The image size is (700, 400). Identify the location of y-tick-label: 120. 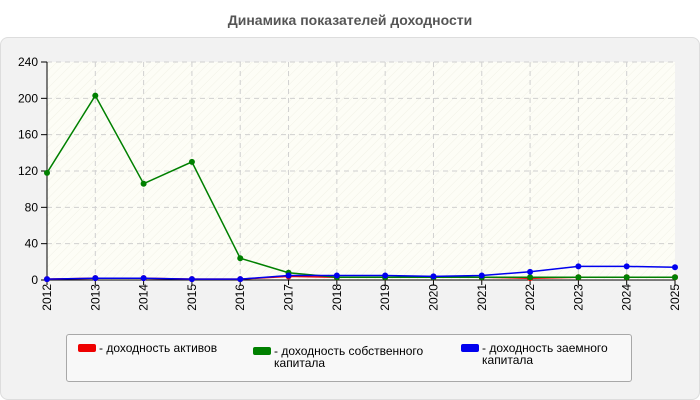
(28, 171).